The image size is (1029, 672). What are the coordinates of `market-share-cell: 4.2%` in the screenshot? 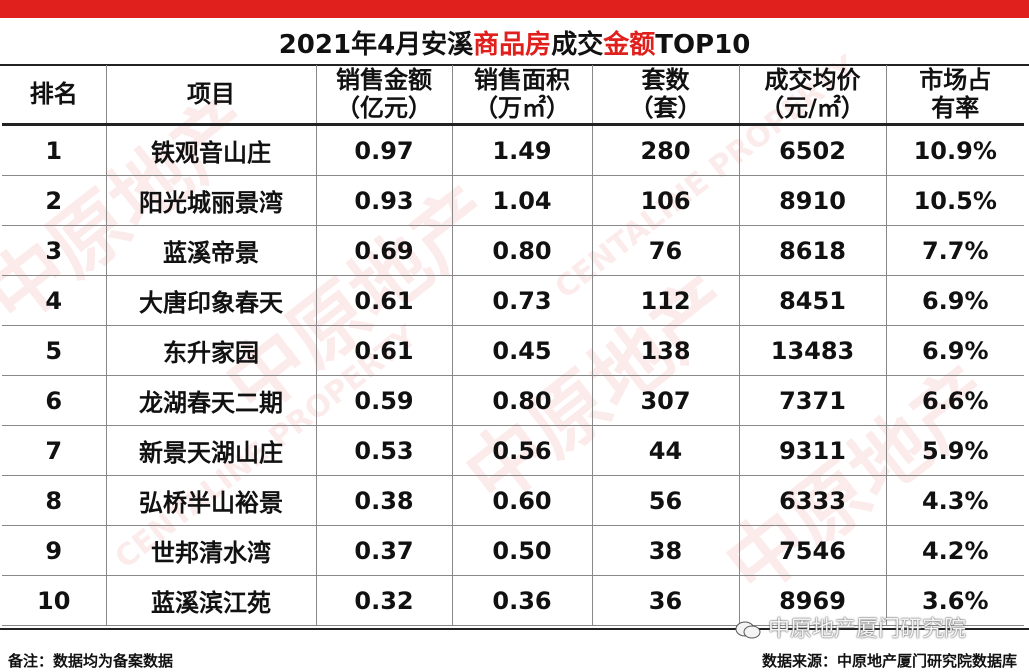 It's located at (955, 550).